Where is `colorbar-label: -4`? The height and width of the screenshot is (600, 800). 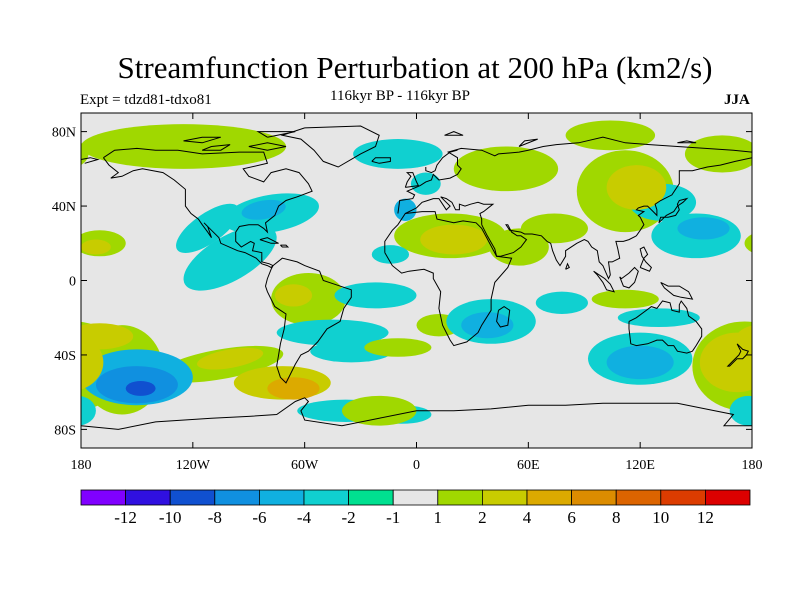
colorbar-label: -4 is located at coordinates (304, 517).